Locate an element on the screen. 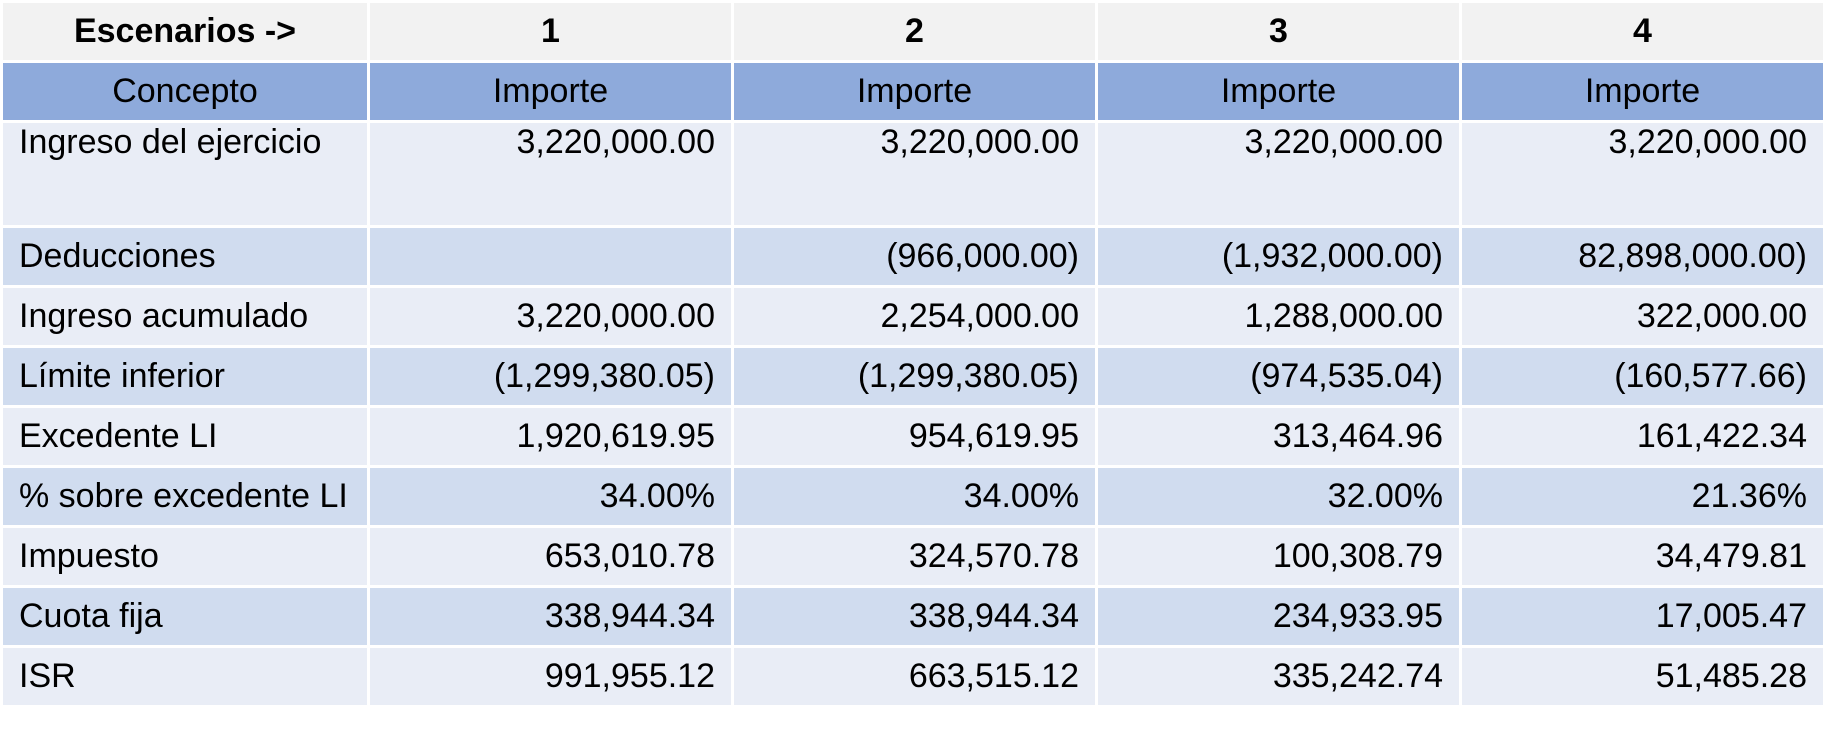  amount-cell: 21.36% is located at coordinates (1641, 496).